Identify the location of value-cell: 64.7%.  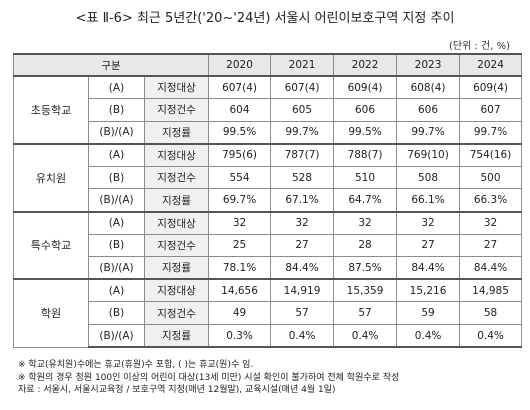
(365, 200).